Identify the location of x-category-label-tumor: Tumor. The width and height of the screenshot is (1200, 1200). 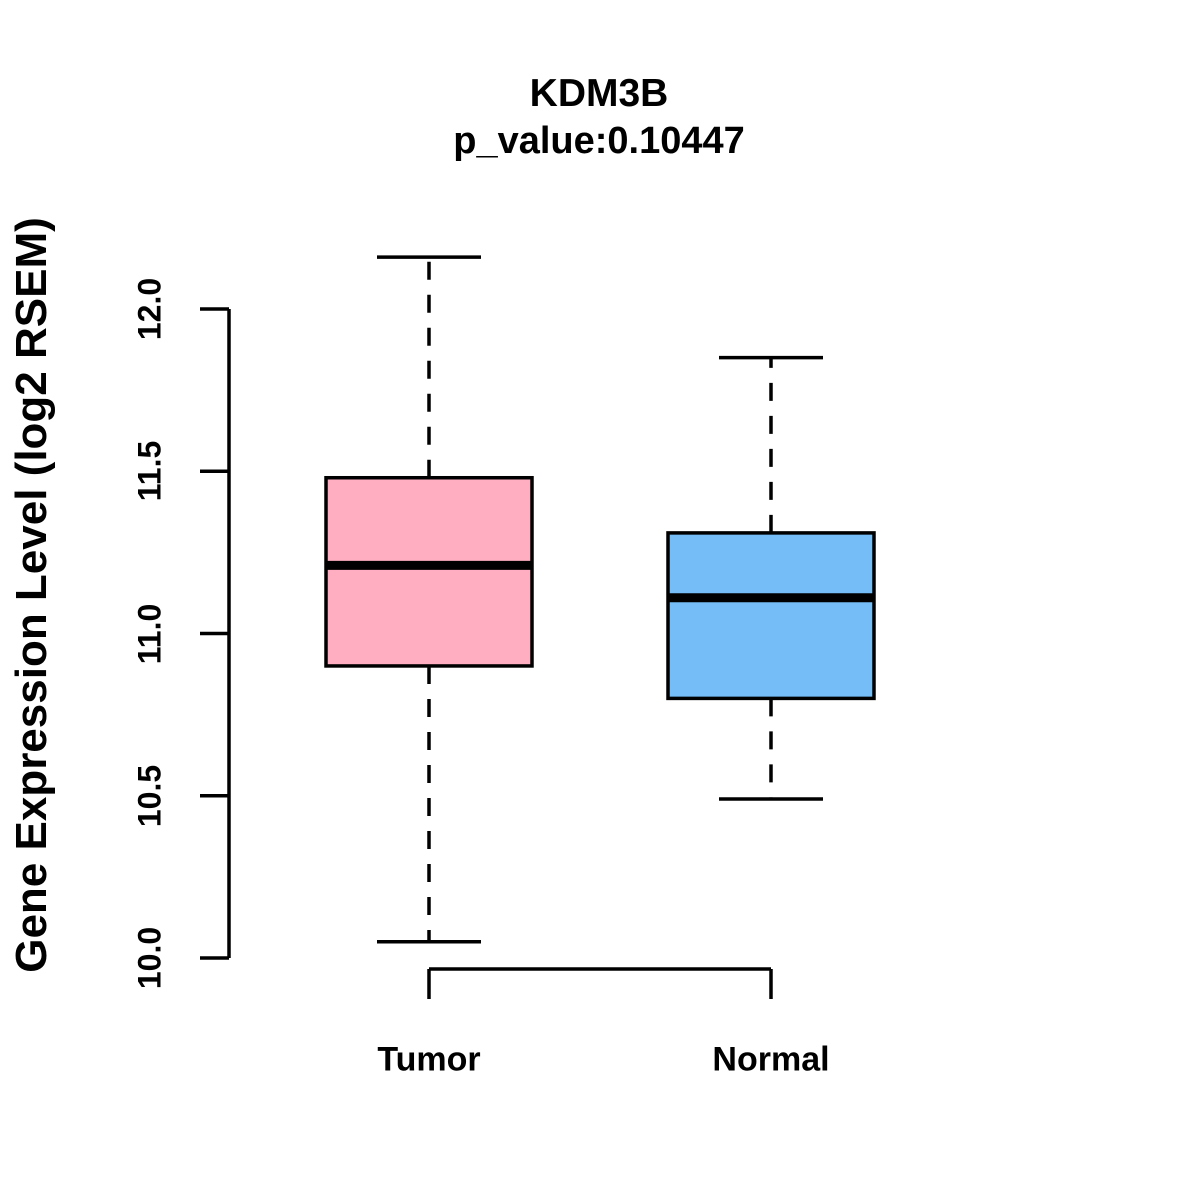
(429, 1059).